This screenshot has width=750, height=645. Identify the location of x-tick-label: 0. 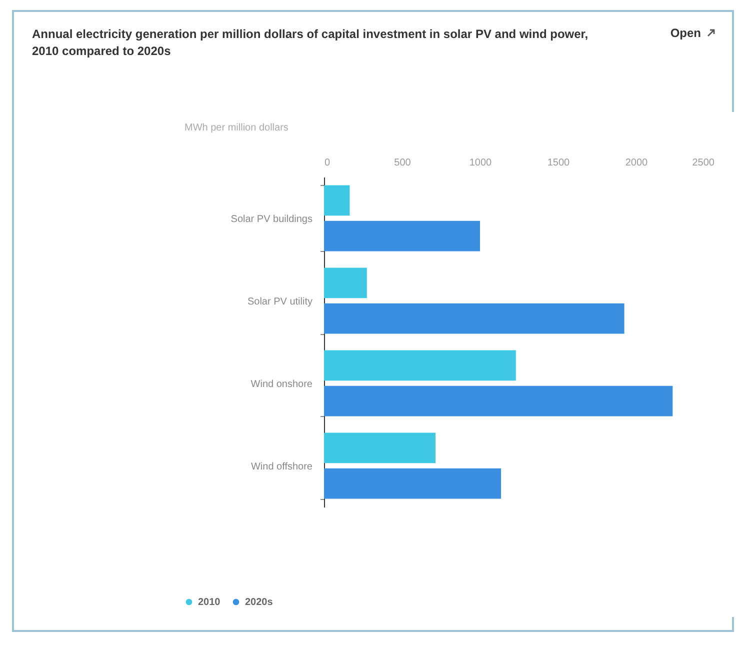
(327, 163).